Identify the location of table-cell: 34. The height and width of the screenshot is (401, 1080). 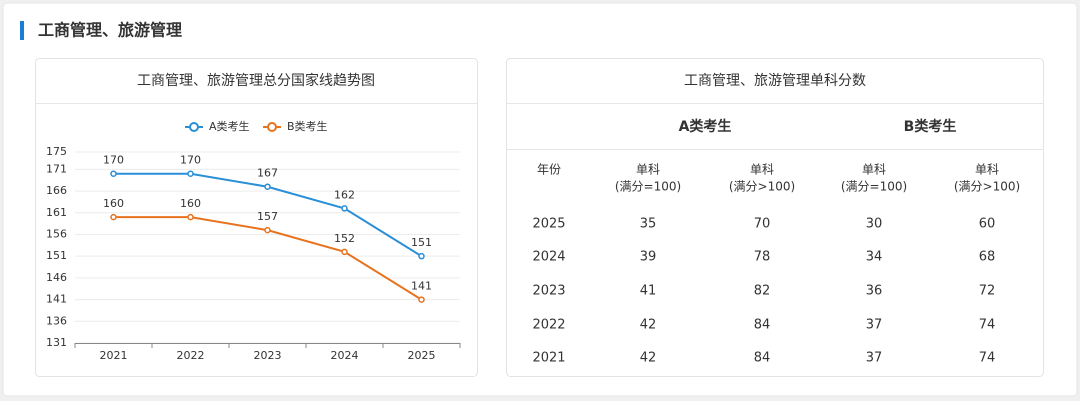
(874, 257).